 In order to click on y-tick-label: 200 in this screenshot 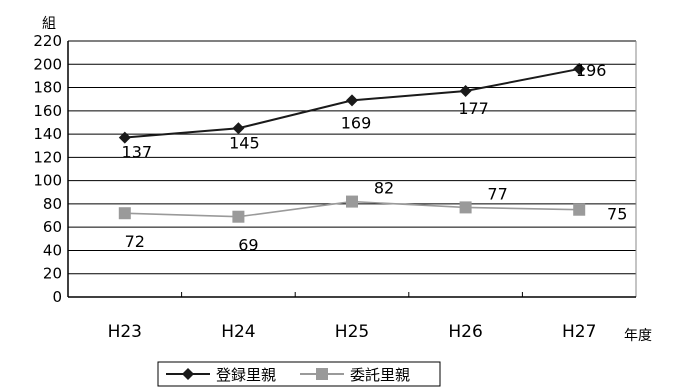, I will do `click(47, 64)`.